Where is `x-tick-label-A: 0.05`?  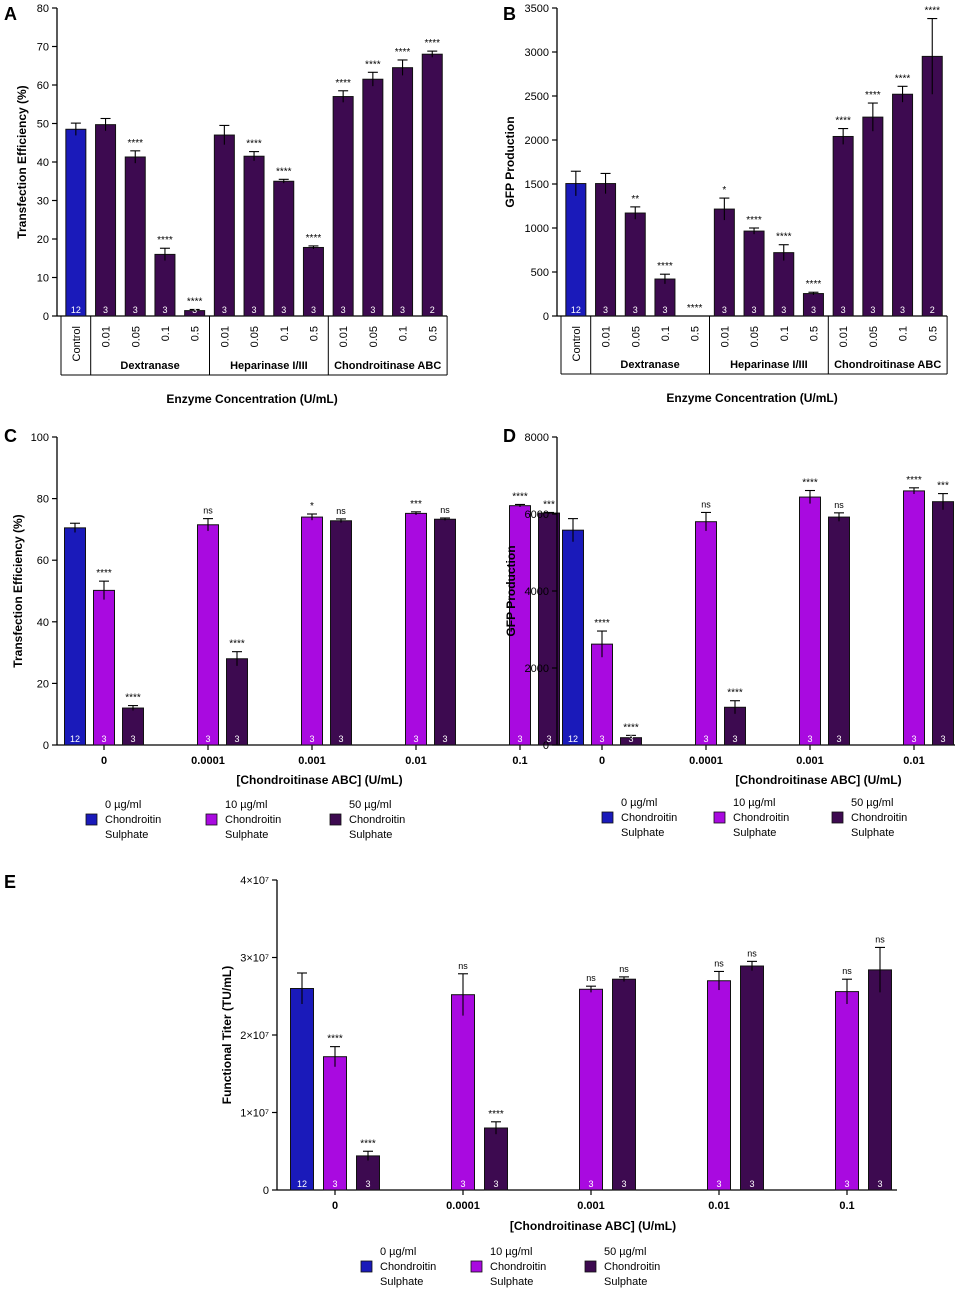 x-tick-label-A: 0.05 is located at coordinates (374, 336).